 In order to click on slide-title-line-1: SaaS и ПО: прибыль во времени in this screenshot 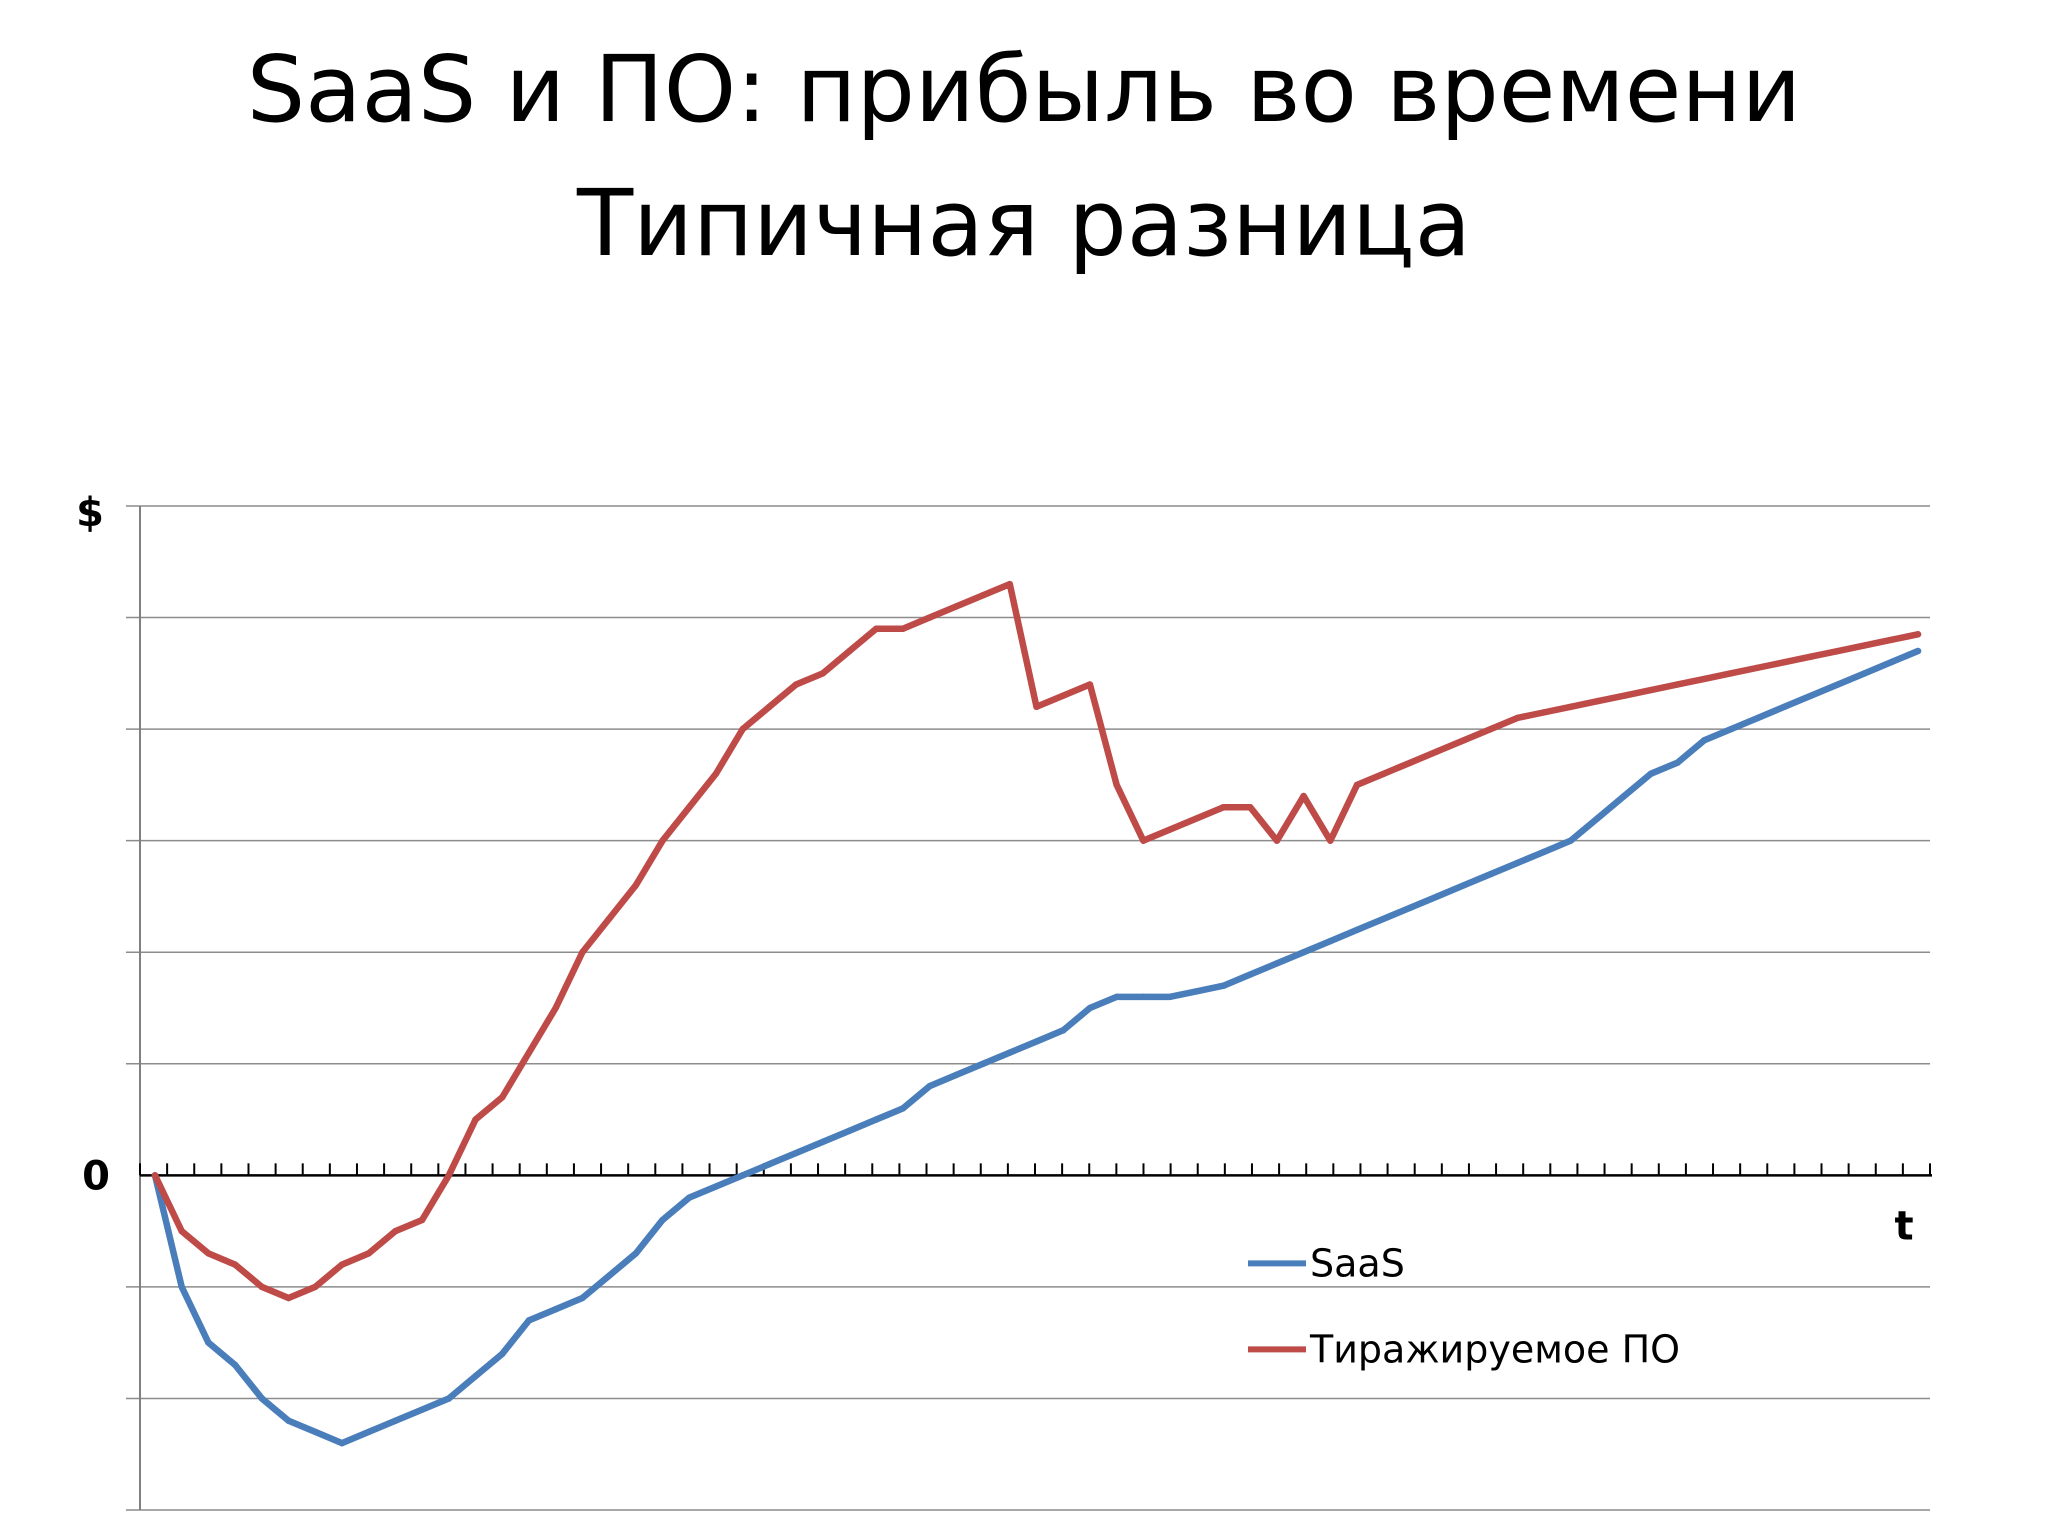, I will do `click(1024, 89)`.